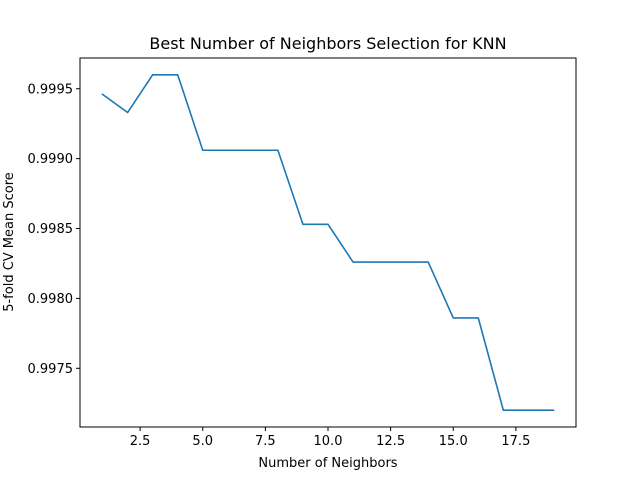  Describe the element at coordinates (51, 299) in the screenshot. I see `y-tick-label: 0.9980` at that location.